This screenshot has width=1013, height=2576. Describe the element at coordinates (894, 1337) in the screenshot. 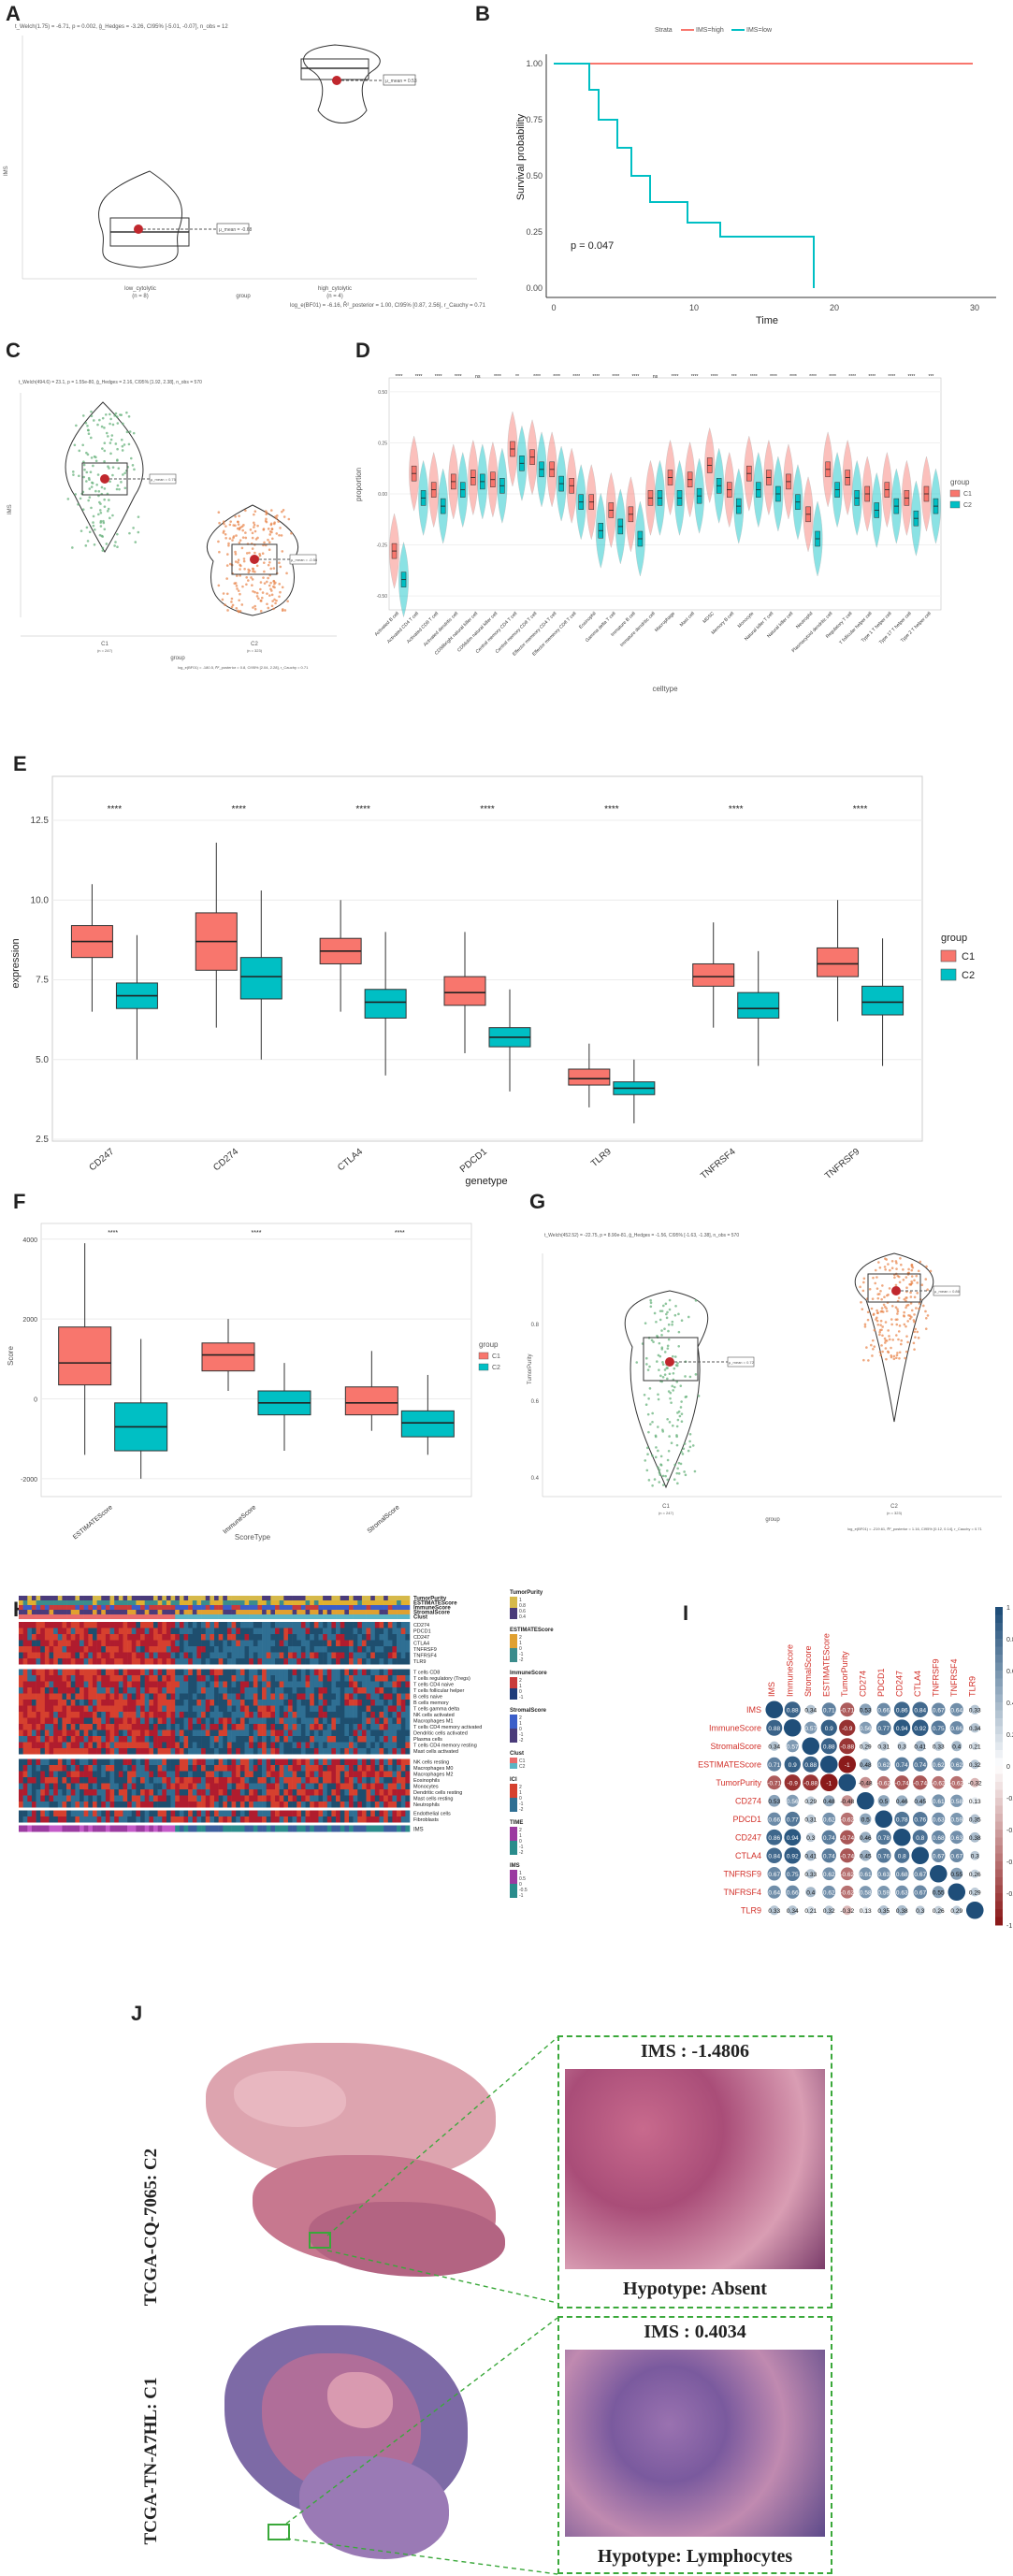

I see `violin-g-c2` at that location.